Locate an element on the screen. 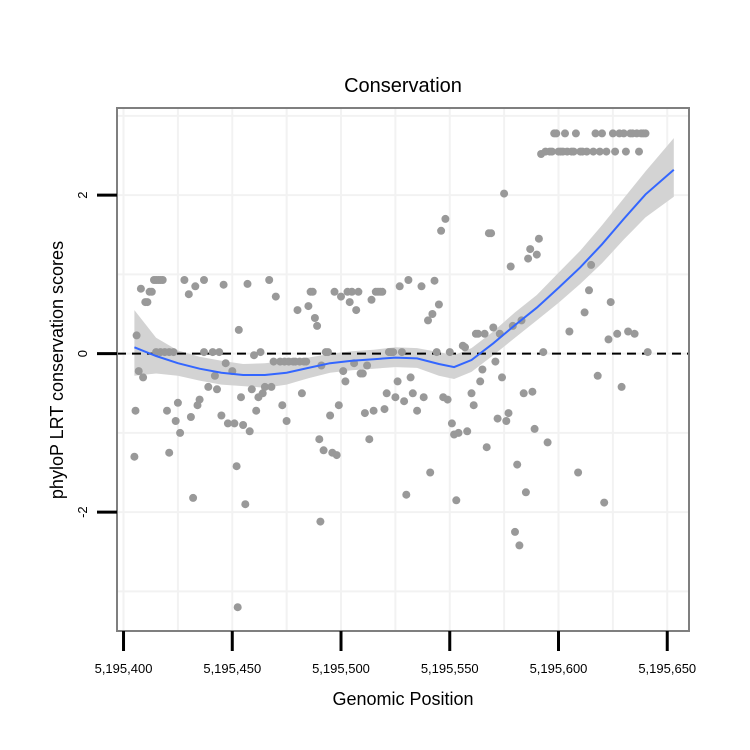  x-tick-label: 5,195,400 is located at coordinates (124, 668).